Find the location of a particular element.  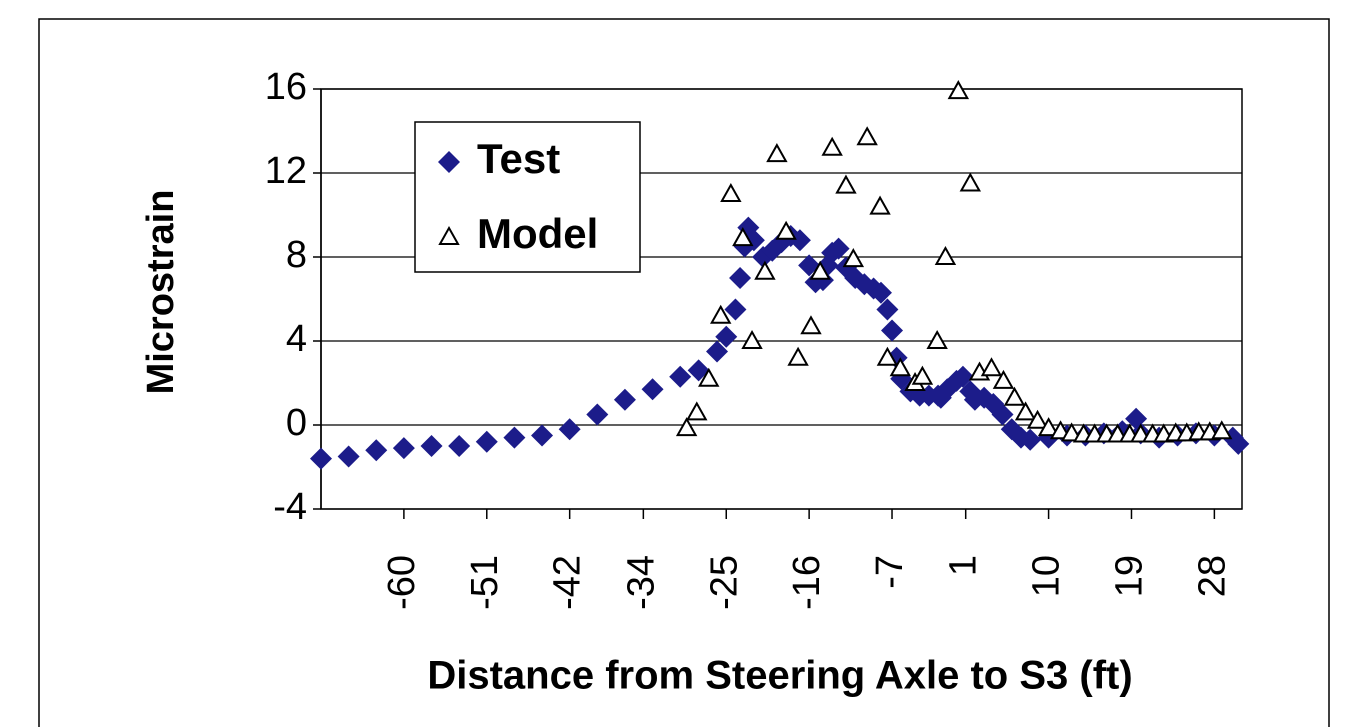

x-tick-label: -7 is located at coordinates (890, 572).